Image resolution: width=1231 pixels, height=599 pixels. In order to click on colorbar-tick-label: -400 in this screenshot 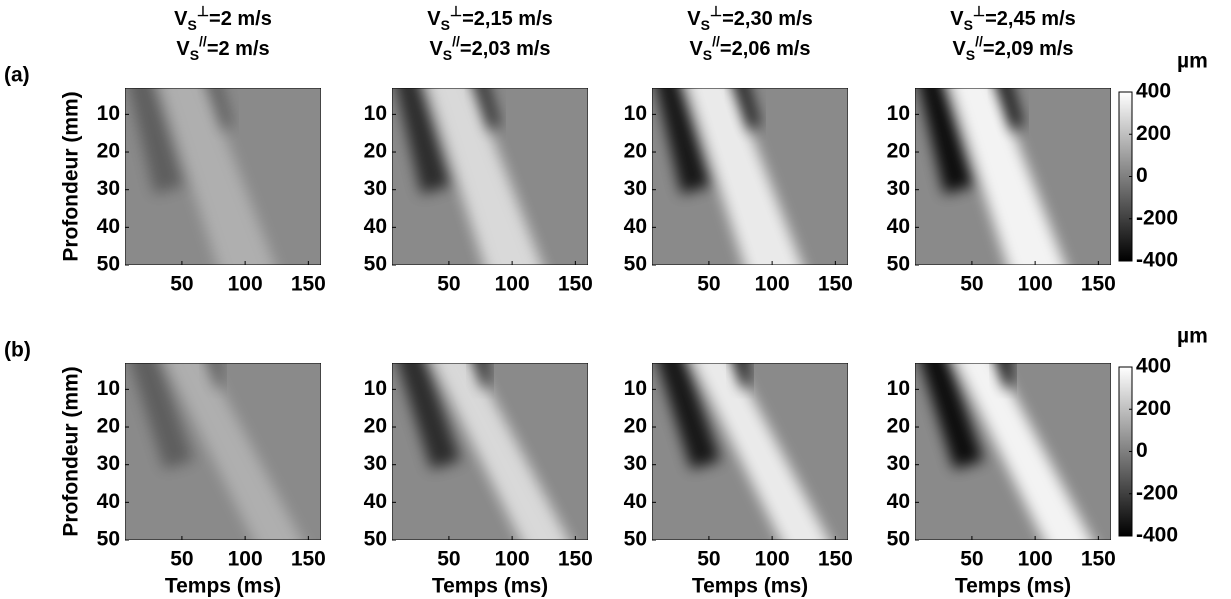, I will do `click(1157, 535)`.